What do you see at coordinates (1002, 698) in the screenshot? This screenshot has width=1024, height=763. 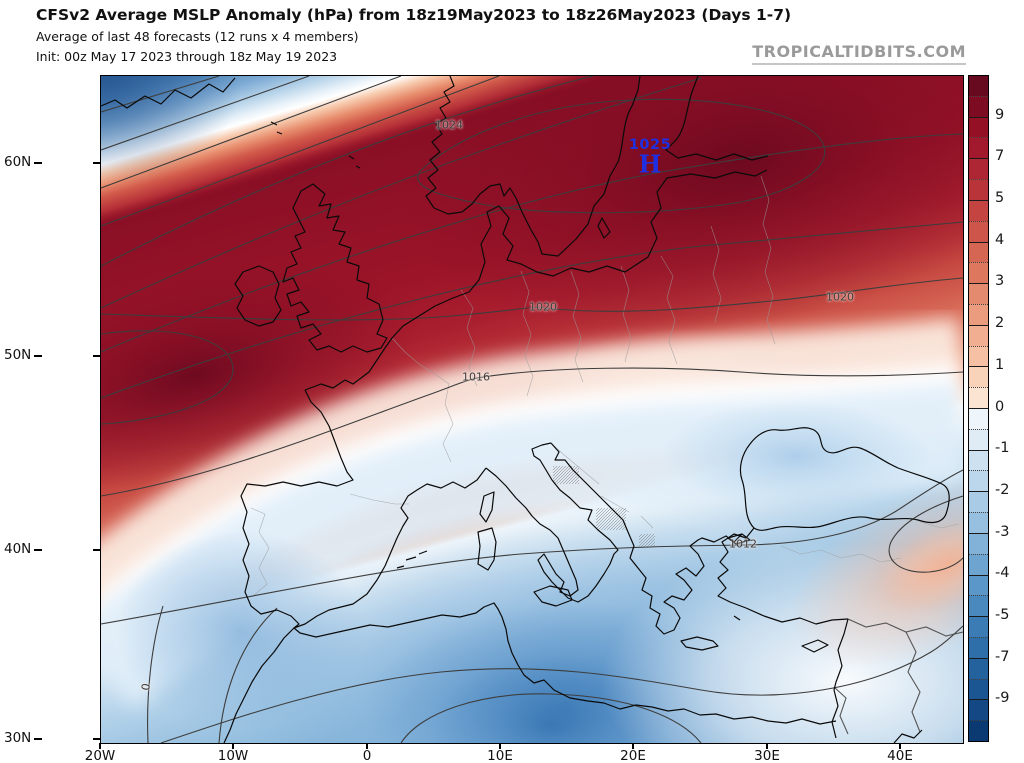 I see `colorbar-tick-label: -9` at bounding box center [1002, 698].